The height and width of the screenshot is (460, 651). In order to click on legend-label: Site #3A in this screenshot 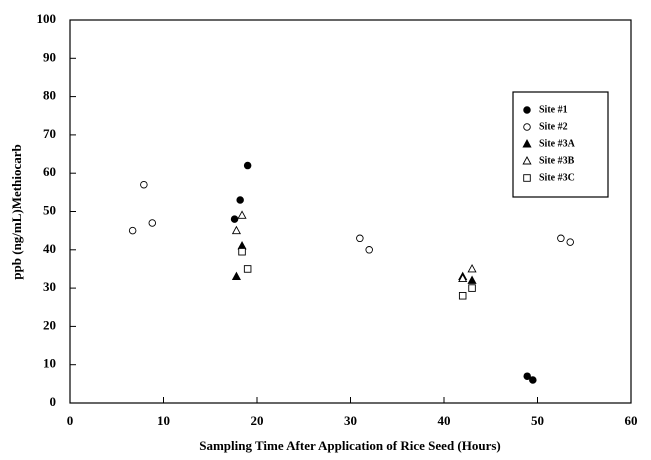, I will do `click(557, 143)`.